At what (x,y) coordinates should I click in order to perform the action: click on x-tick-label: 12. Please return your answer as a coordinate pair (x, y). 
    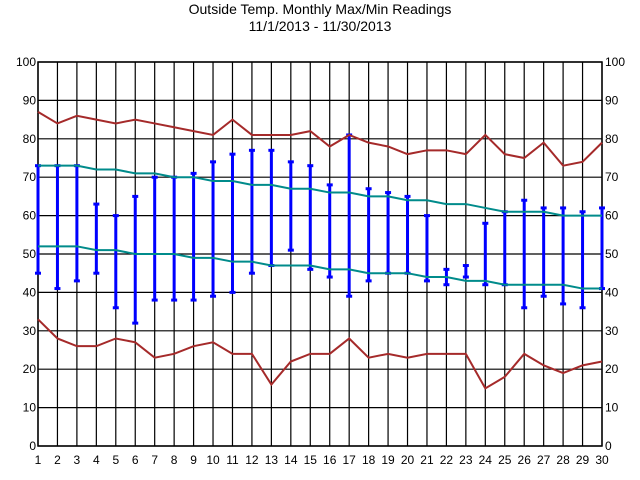
    Looking at the image, I should click on (252, 460).